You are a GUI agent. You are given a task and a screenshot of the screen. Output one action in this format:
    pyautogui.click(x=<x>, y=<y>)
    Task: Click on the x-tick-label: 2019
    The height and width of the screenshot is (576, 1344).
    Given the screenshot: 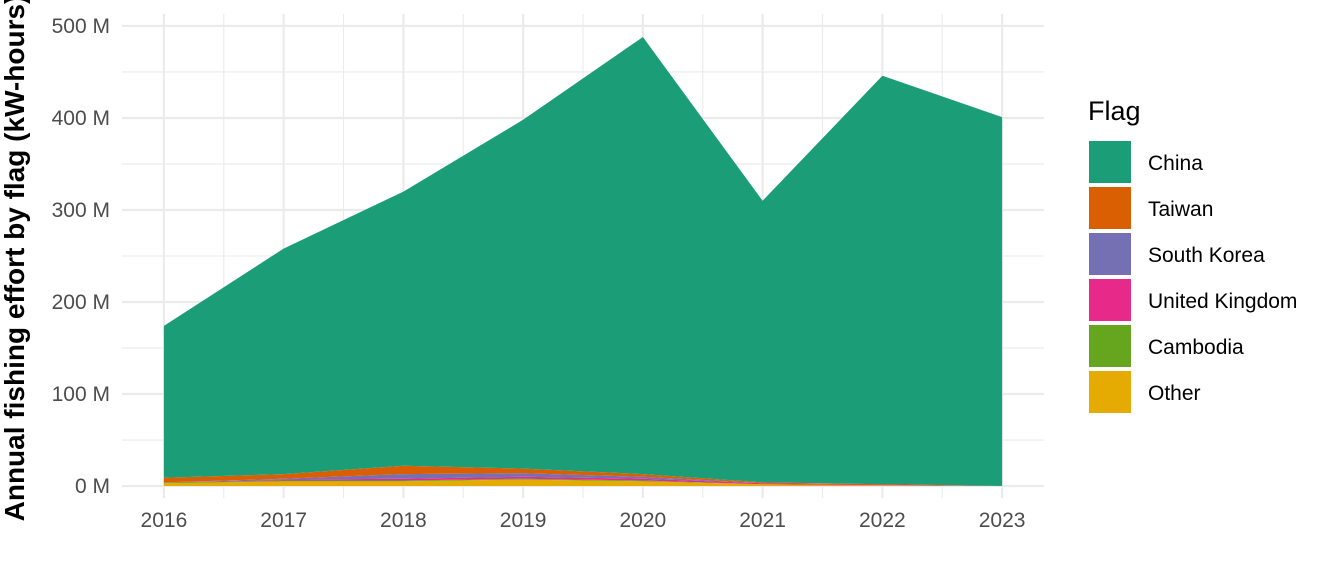 What is the action you would take?
    pyautogui.click(x=523, y=520)
    